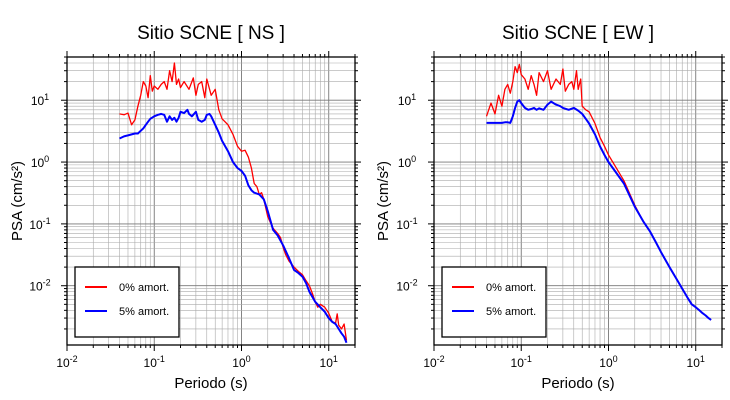 The width and height of the screenshot is (730, 400). Describe the element at coordinates (578, 33) in the screenshot. I see `chart-title: Sitio SCNE [ EW ]` at that location.